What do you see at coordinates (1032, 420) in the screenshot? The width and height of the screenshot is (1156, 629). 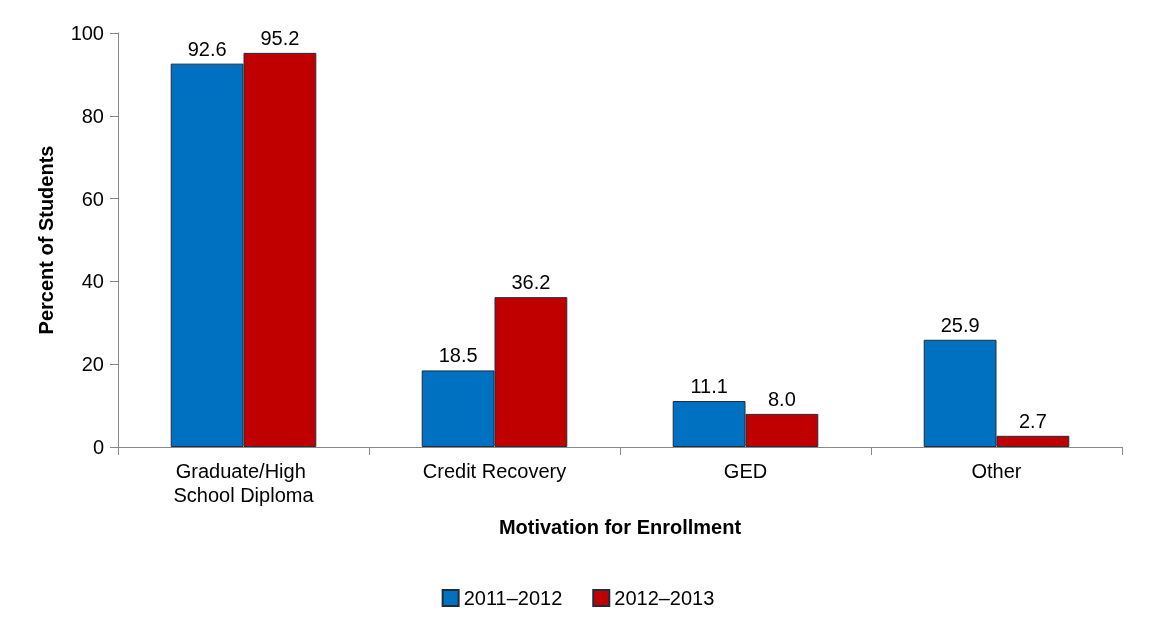 I see `data-label: 2.7` at bounding box center [1032, 420].